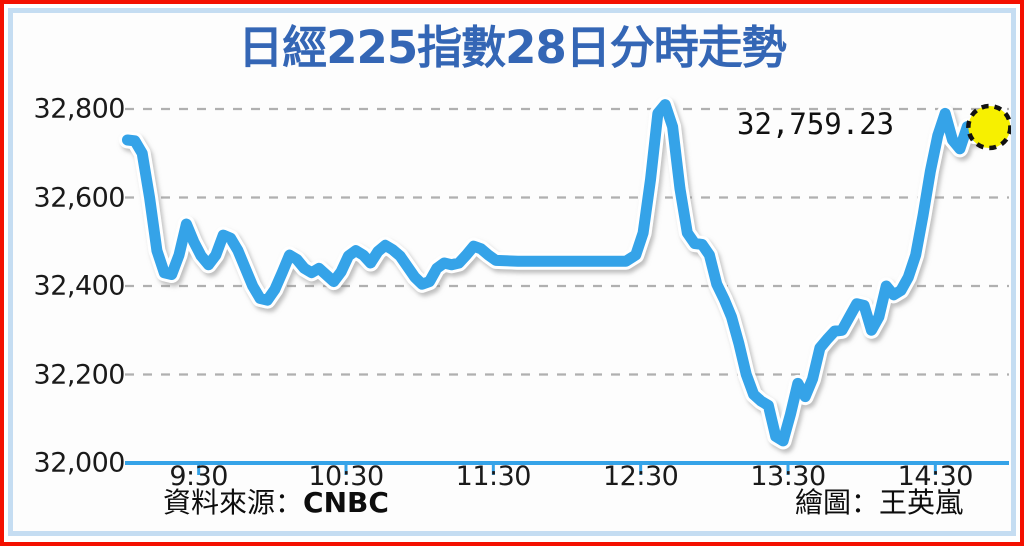 This screenshot has height=546, width=1024. Describe the element at coordinates (79, 286) in the screenshot. I see `y-axis-tick-label: 32,400` at that location.